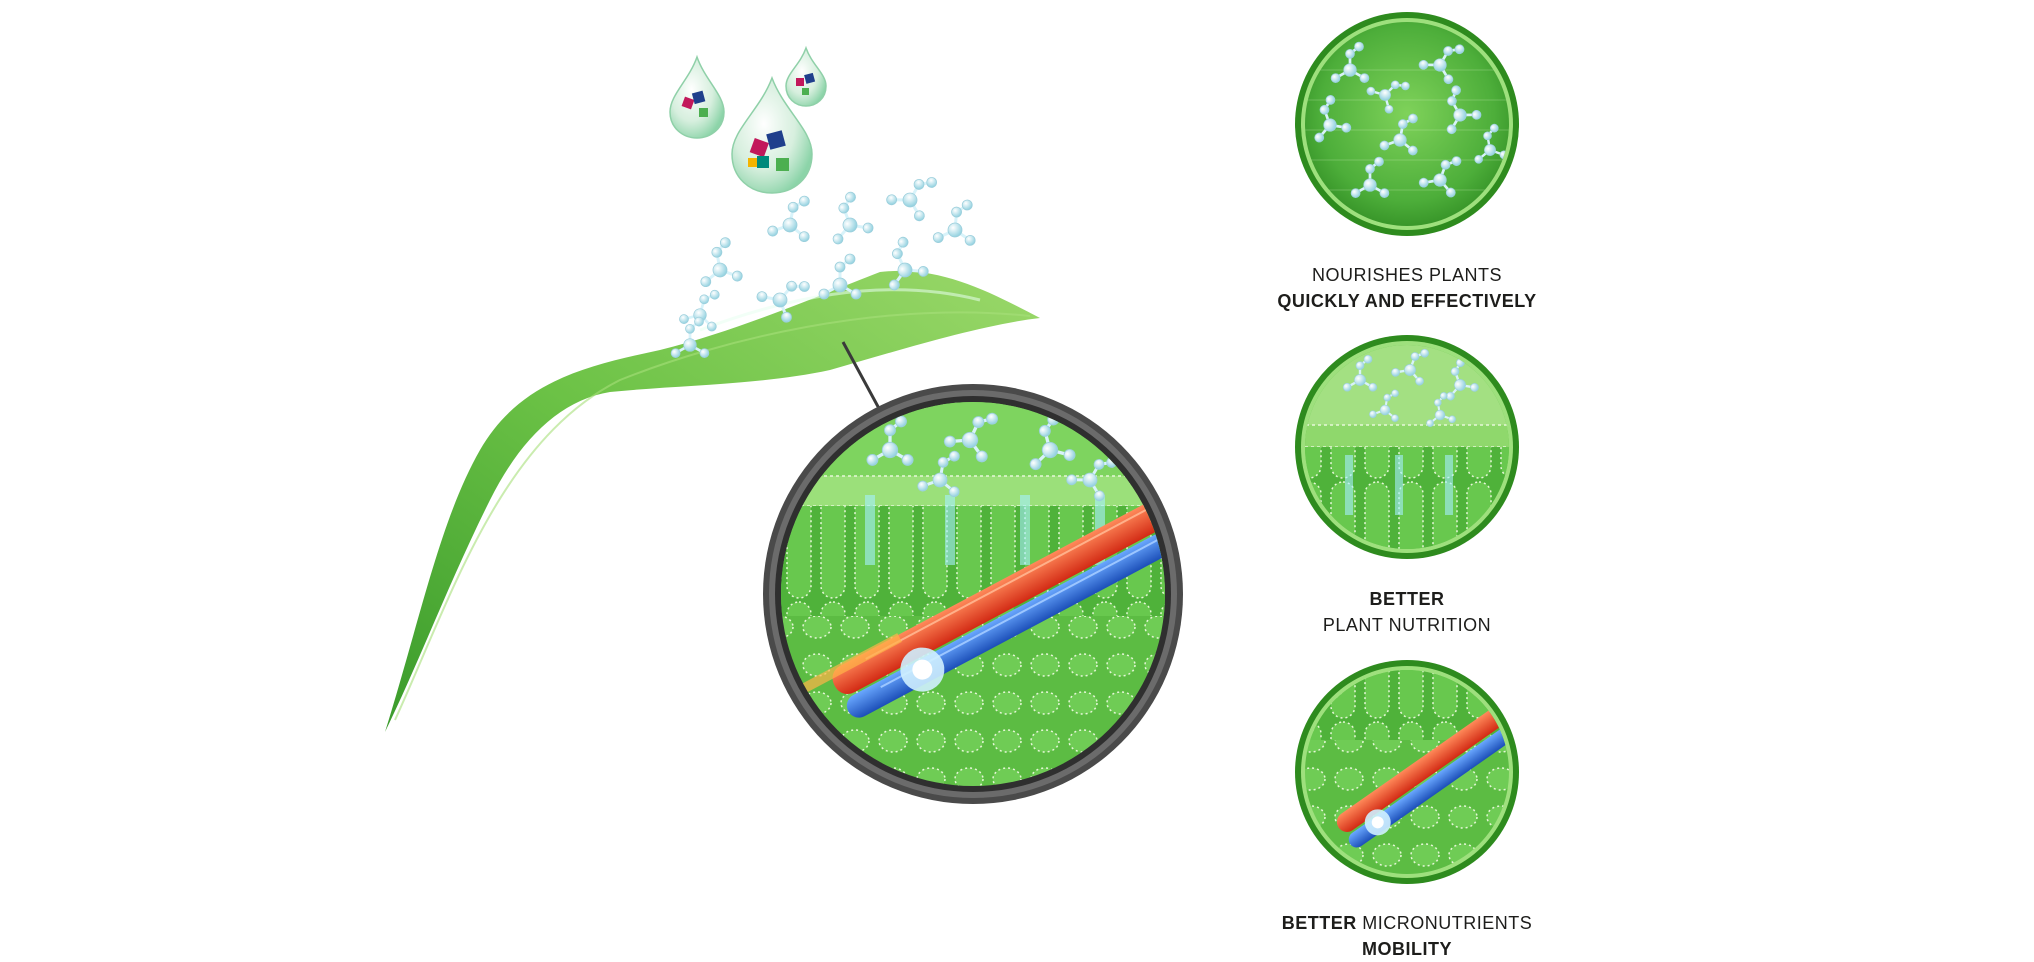  Describe the element at coordinates (1407, 625) in the screenshot. I see `caption-line-2: PLANT NUTRITION` at that location.